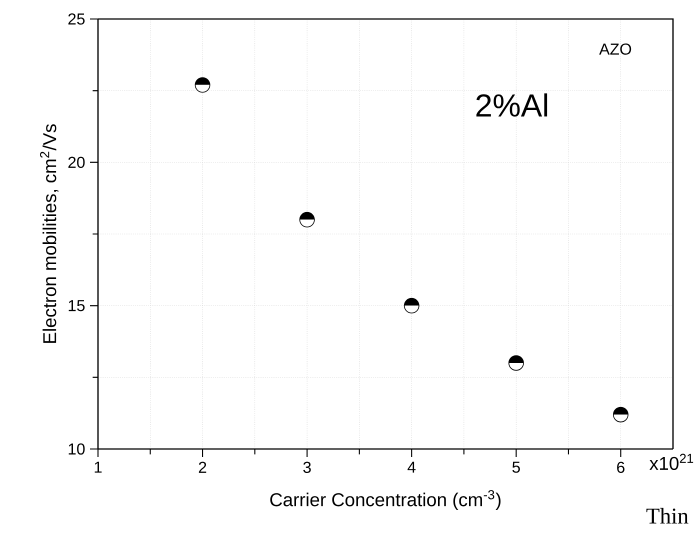 This screenshot has width=700, height=541. What do you see at coordinates (76, 449) in the screenshot?
I see `y-tick-label: 10` at bounding box center [76, 449].